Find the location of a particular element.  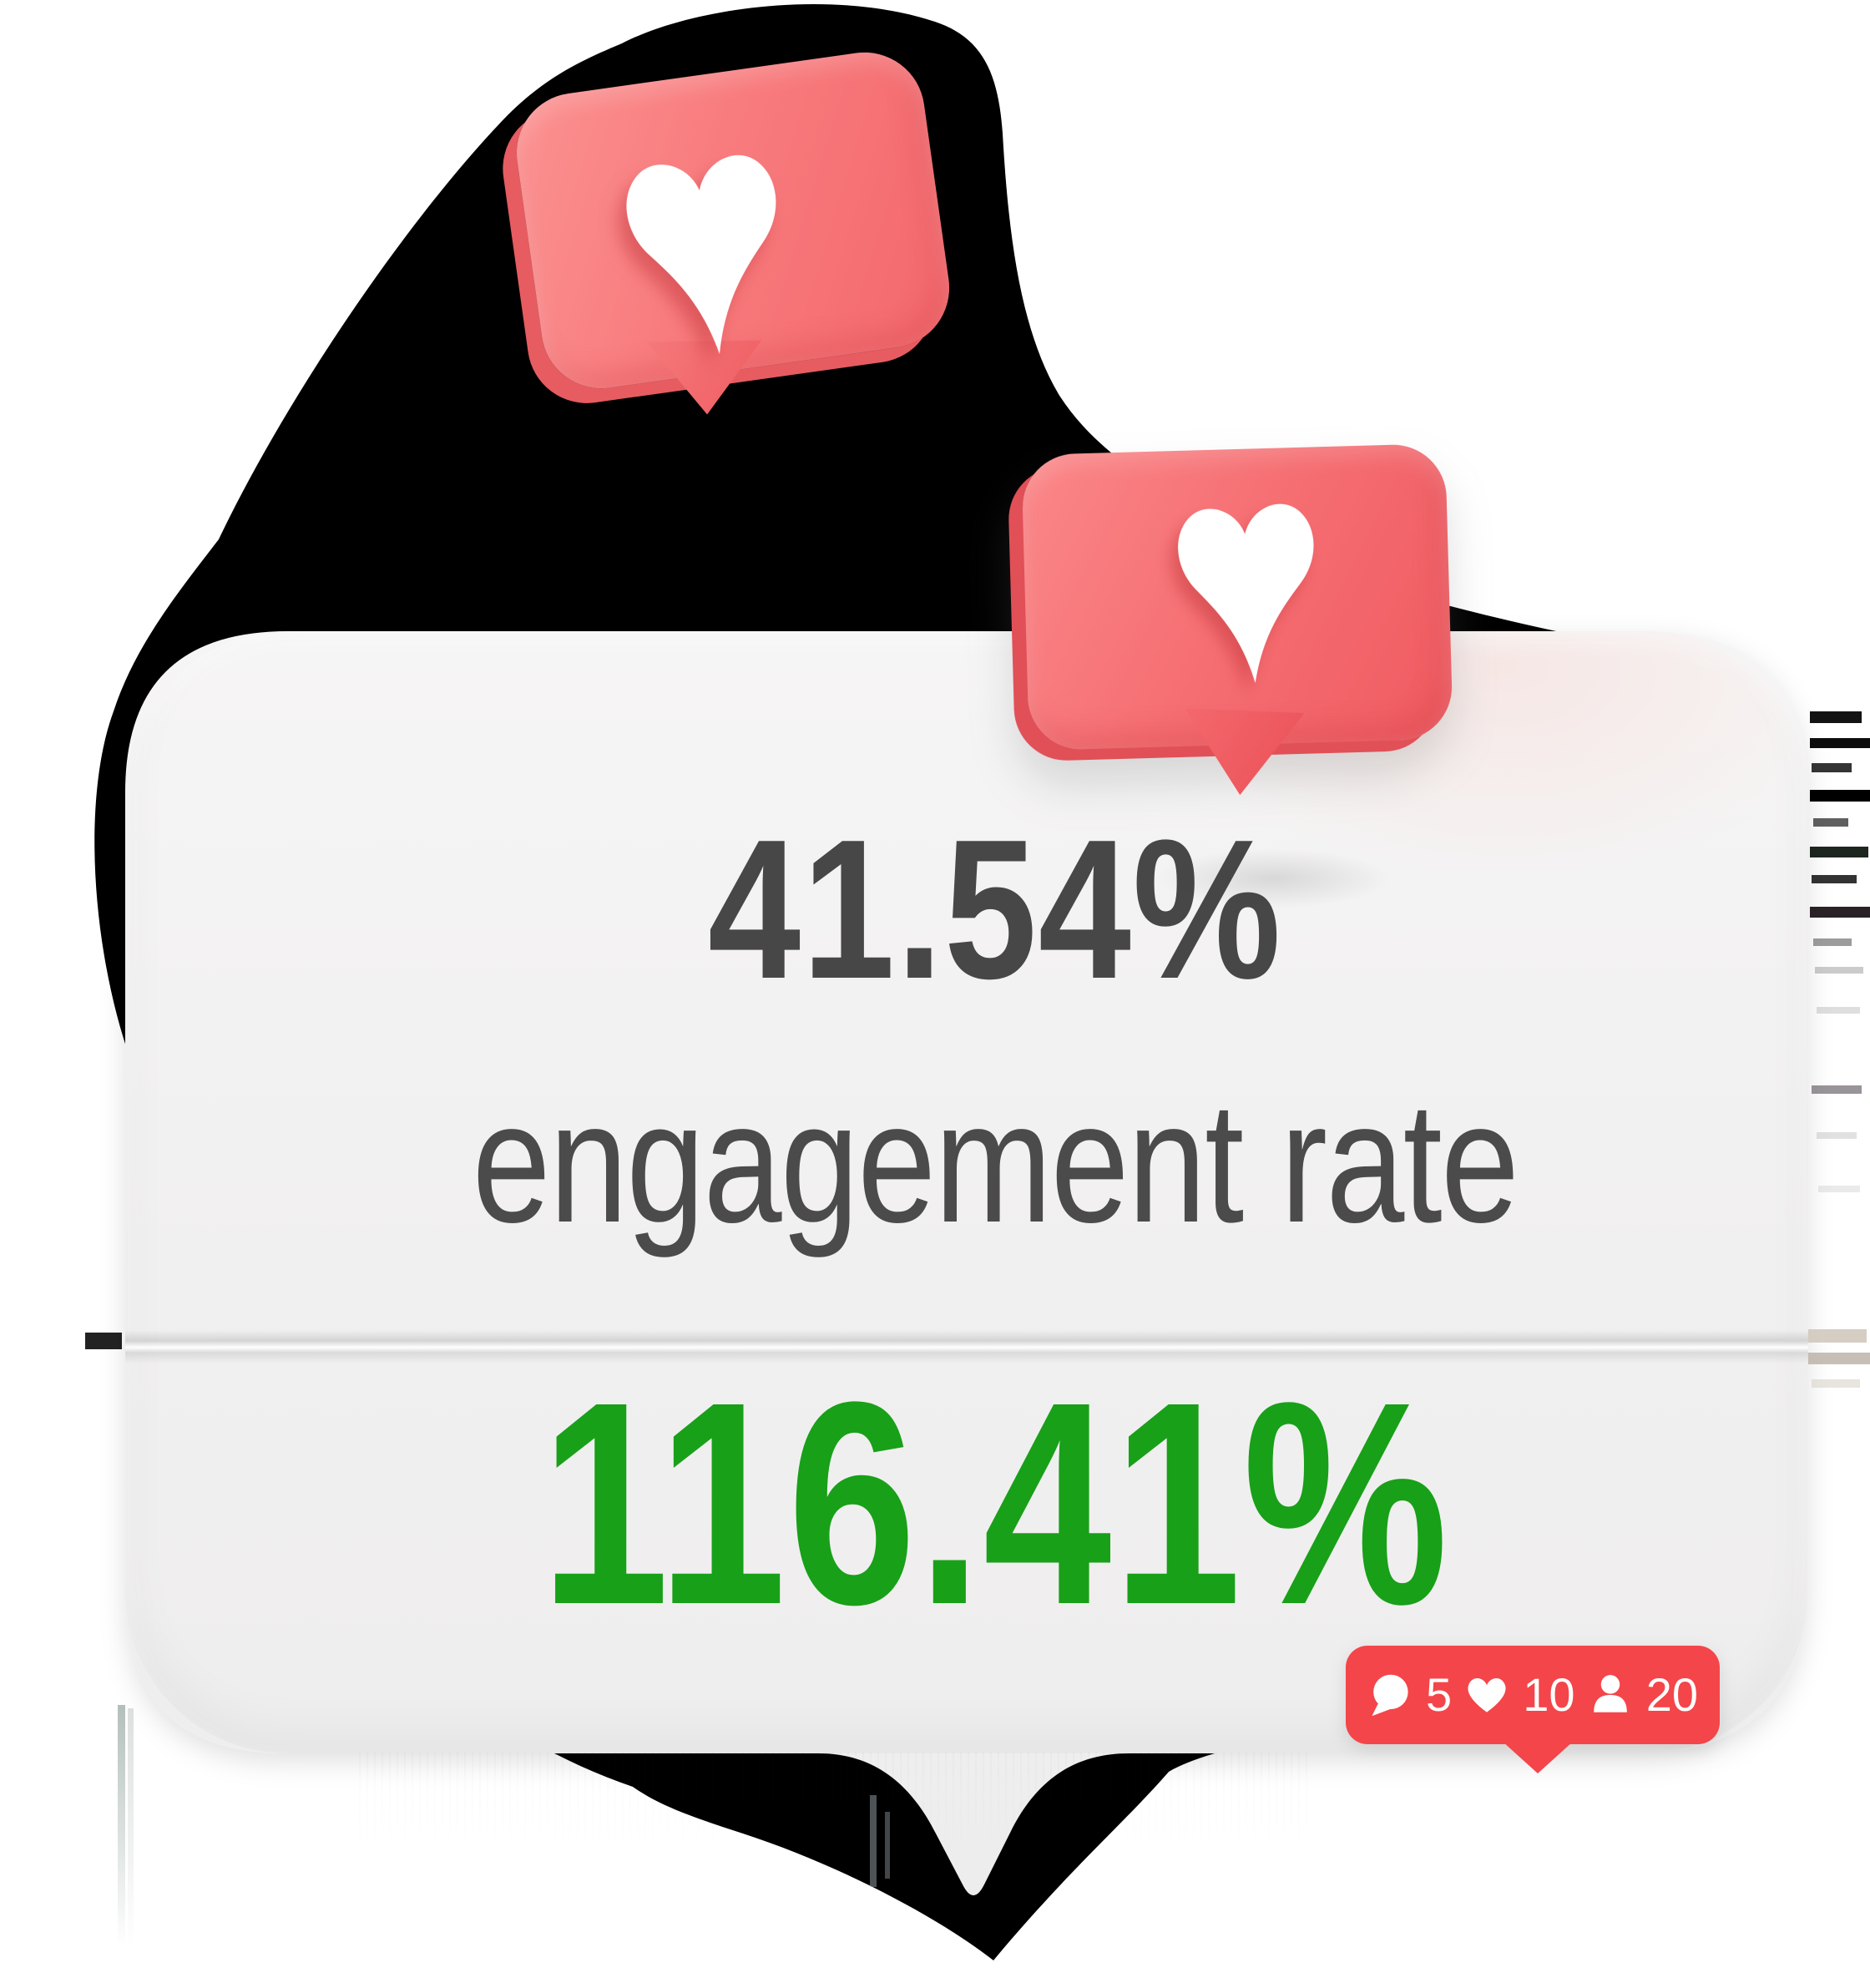

follower-counter: 20 is located at coordinates (1643, 1695).